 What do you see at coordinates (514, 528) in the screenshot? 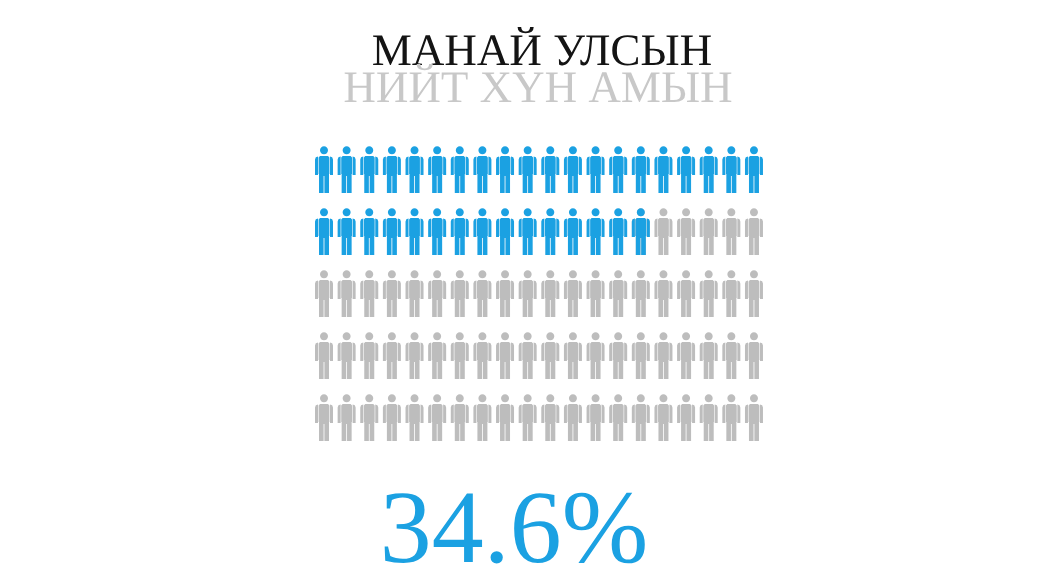
I see `data-label: 34.6%` at bounding box center [514, 528].